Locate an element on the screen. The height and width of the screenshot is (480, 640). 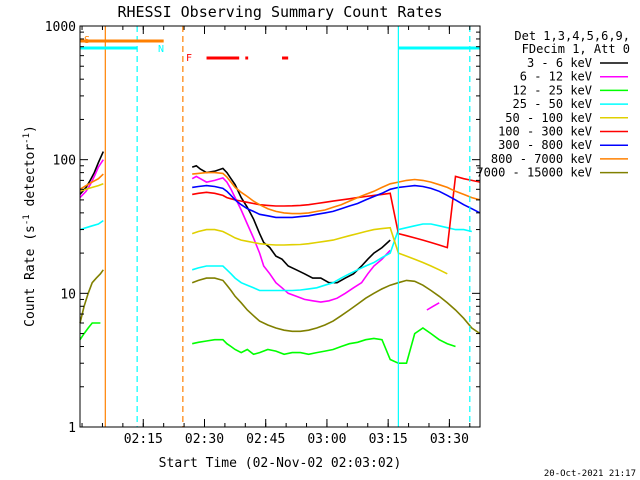
y-axis-label-mid: detector is located at coordinates (30, 179).